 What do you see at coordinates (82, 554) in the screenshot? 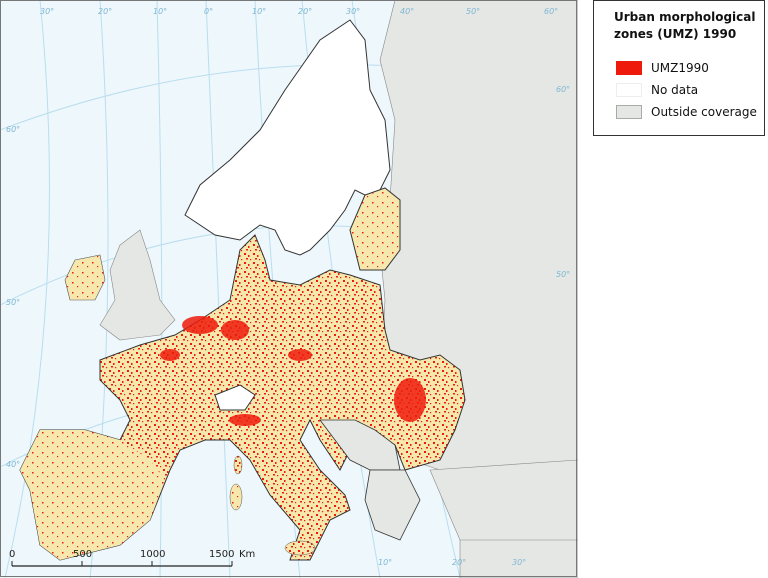
I see `scale-label: 500` at bounding box center [82, 554].